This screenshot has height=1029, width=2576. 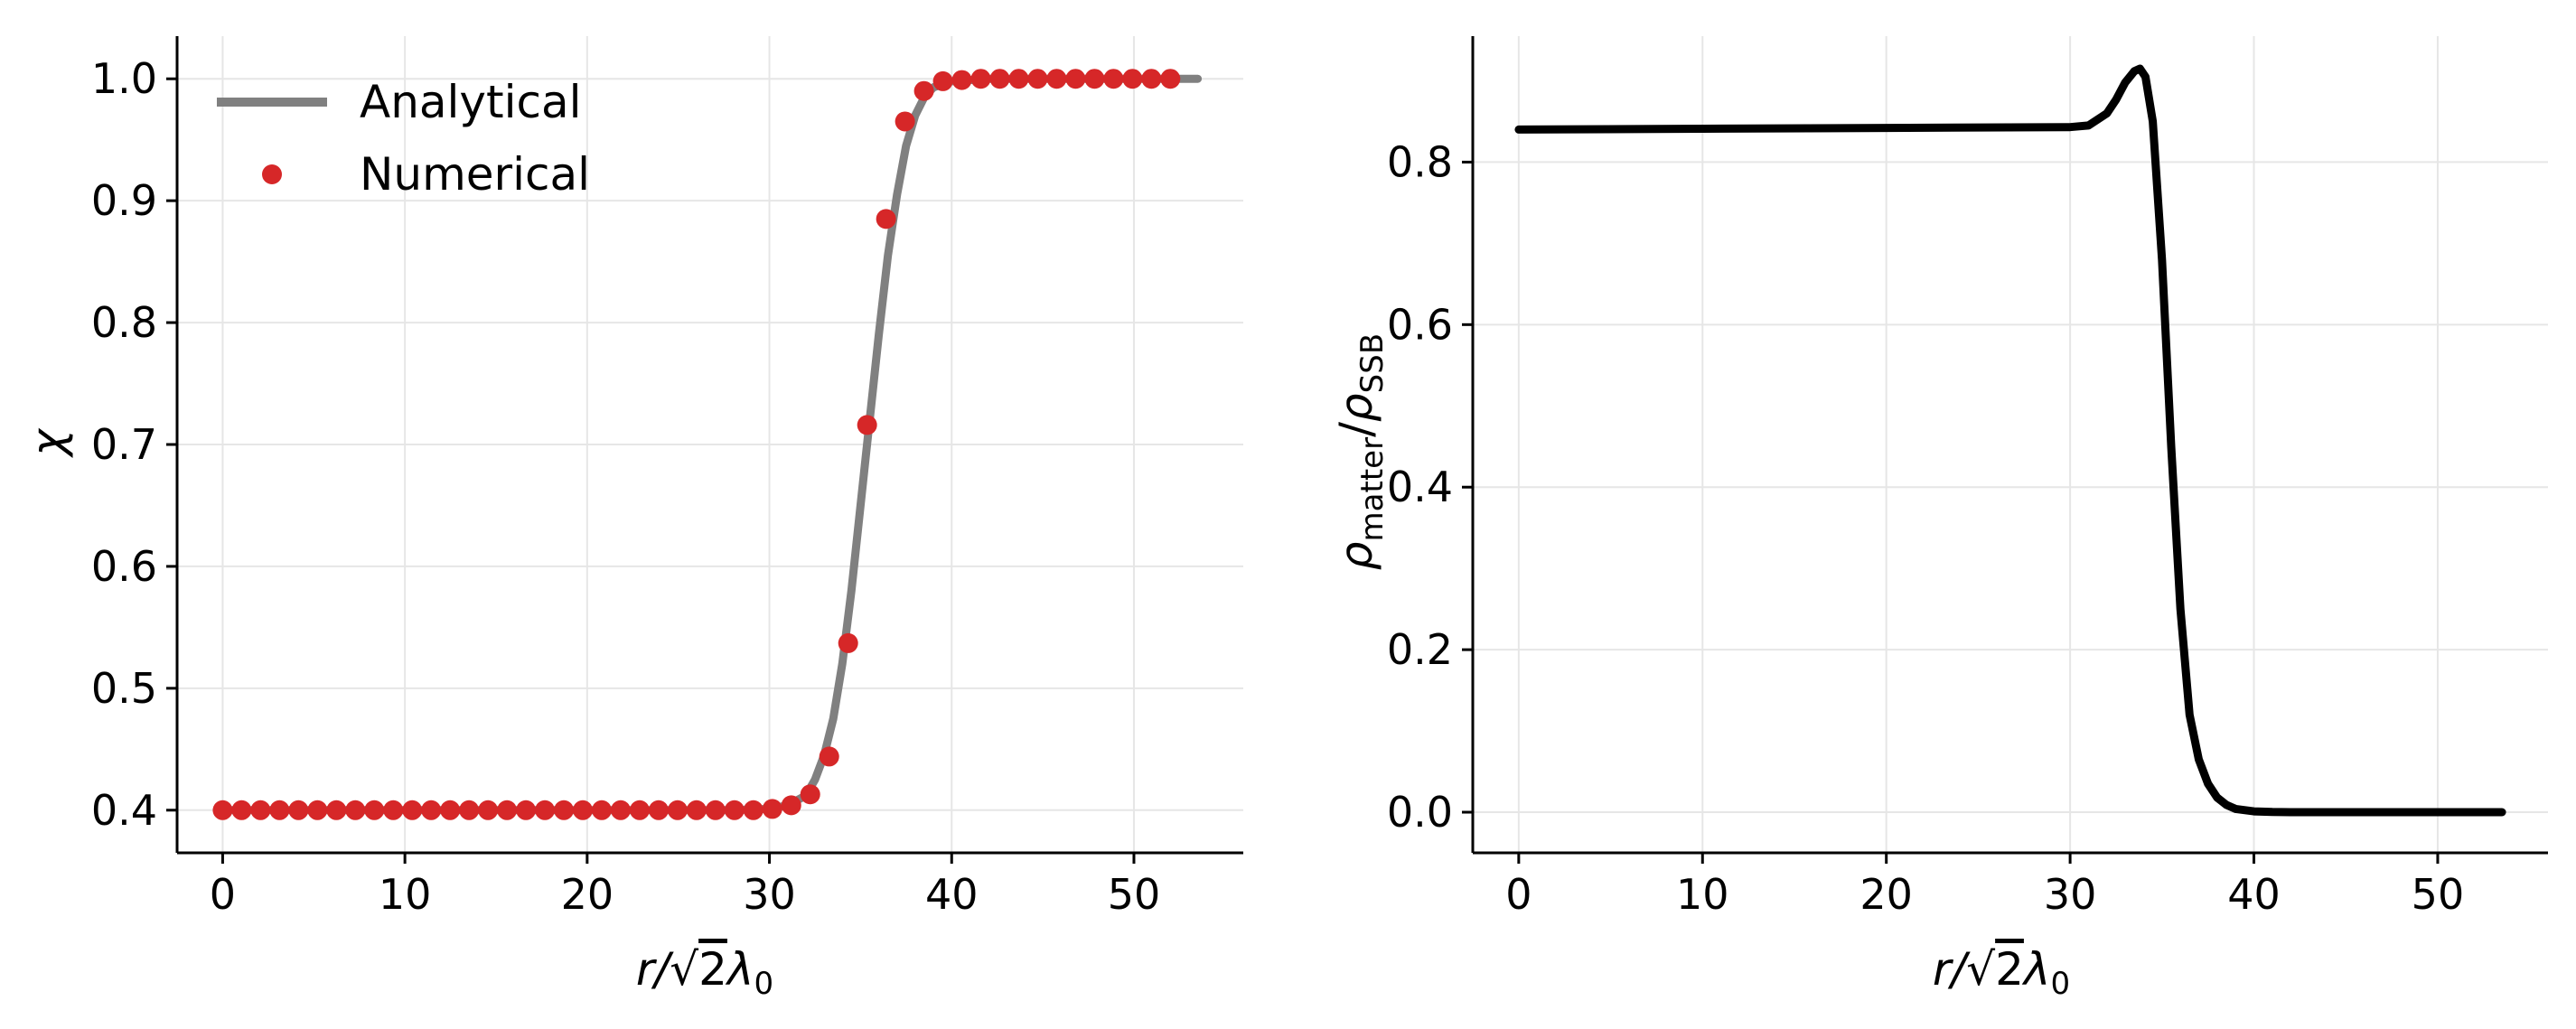 What do you see at coordinates (471, 102) in the screenshot?
I see `legend-analytical-label: Analytical` at bounding box center [471, 102].